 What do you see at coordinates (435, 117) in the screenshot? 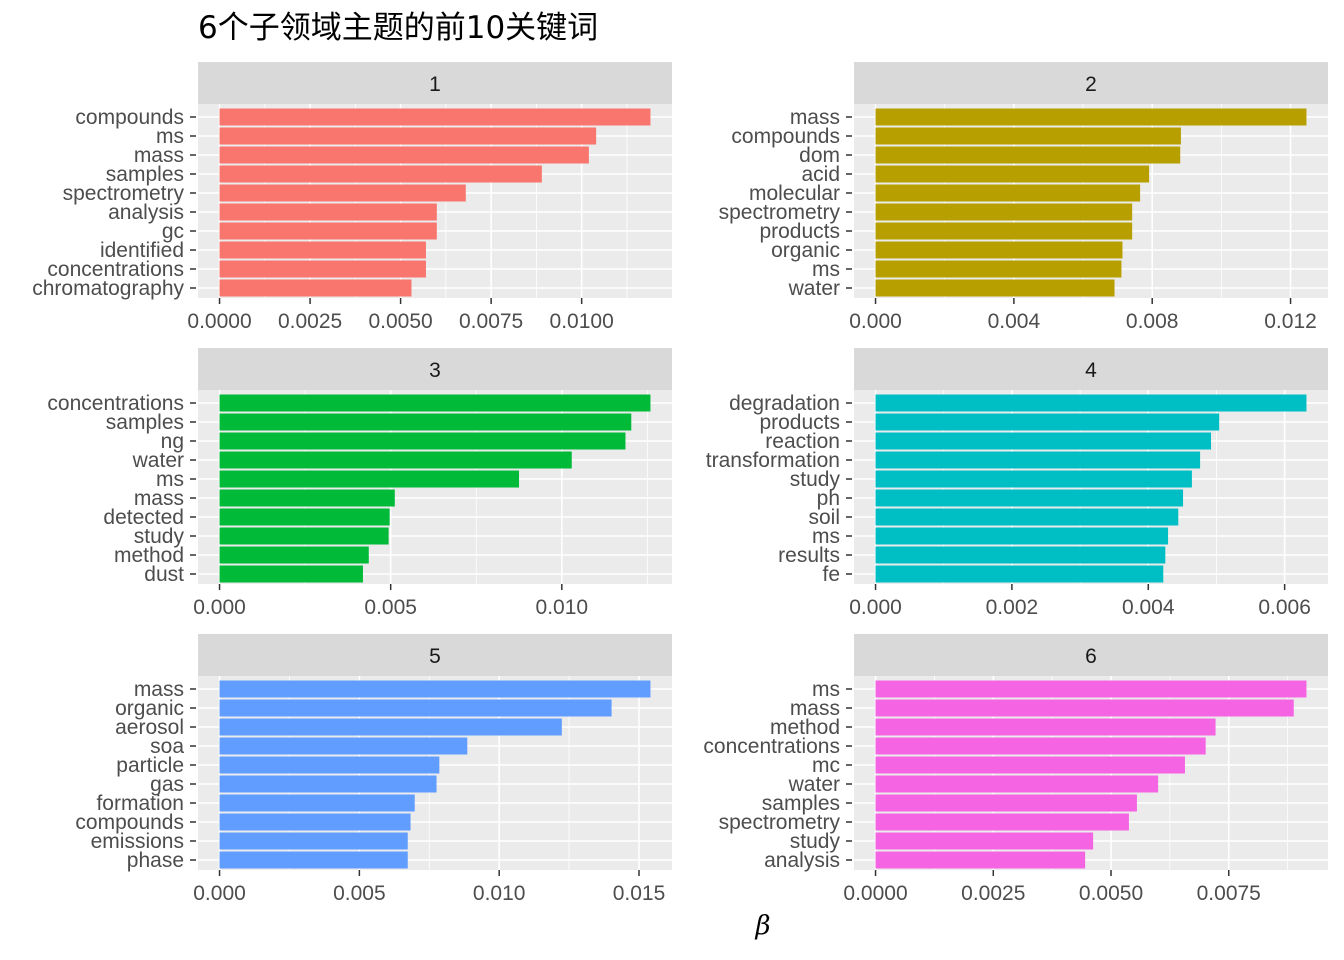
I see `bar-compounds` at bounding box center [435, 117].